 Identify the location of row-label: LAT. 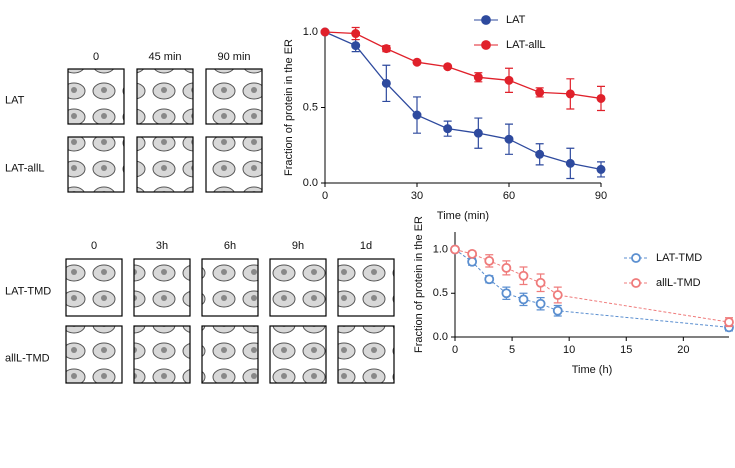
(15, 100).